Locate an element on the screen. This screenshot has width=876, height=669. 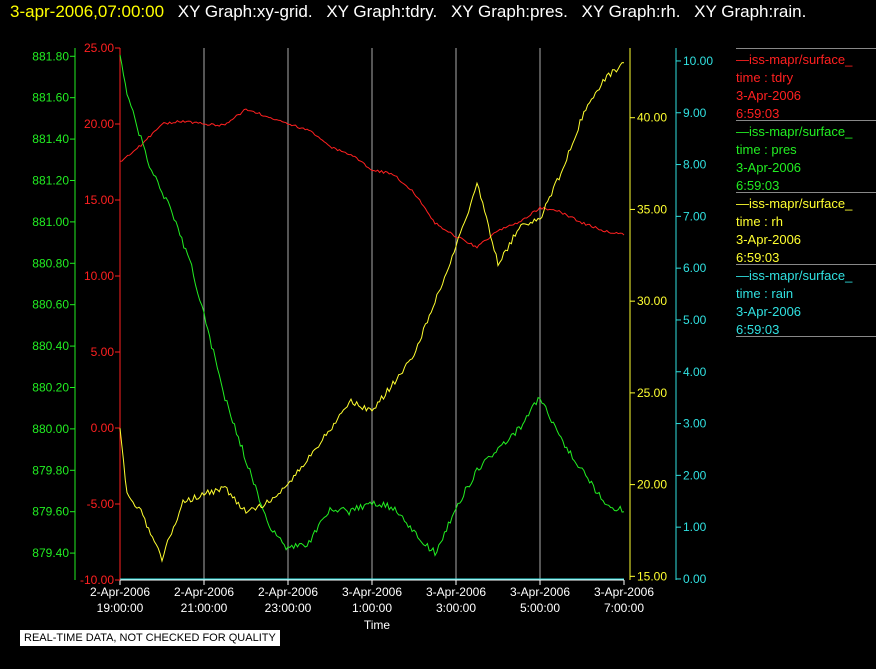
pres-tick-label: 879.40 is located at coordinates (50, 553).